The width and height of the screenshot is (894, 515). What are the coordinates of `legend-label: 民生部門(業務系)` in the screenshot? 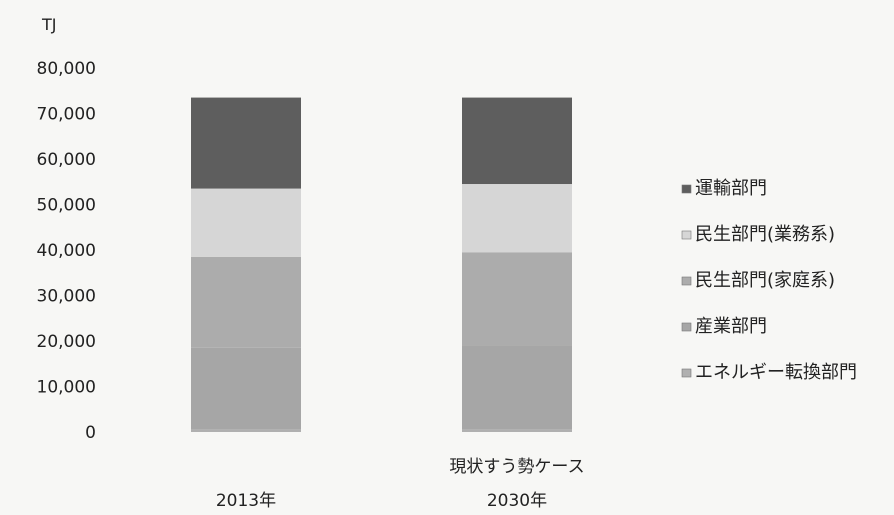 It's located at (765, 234).